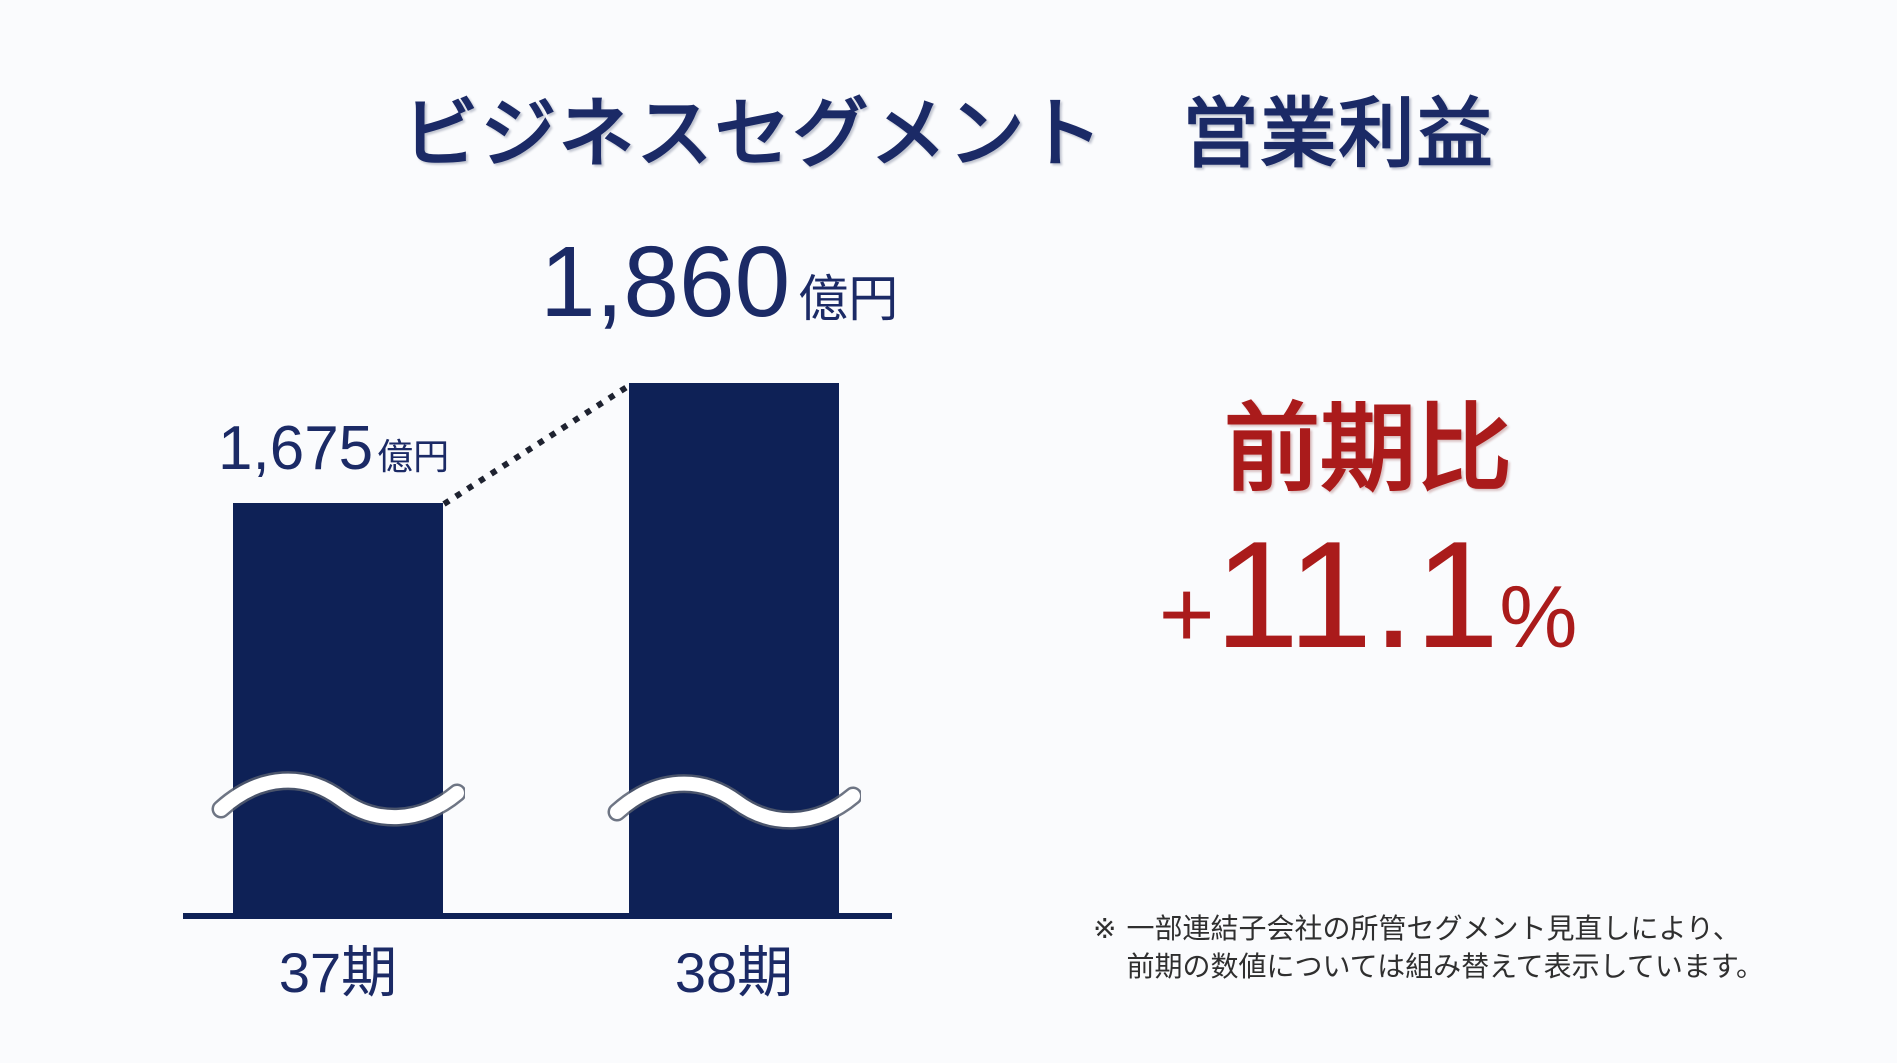  Describe the element at coordinates (1445, 966) in the screenshot. I see `footnote-line-2: 前期の数値については組み替えて表示しています。` at that location.